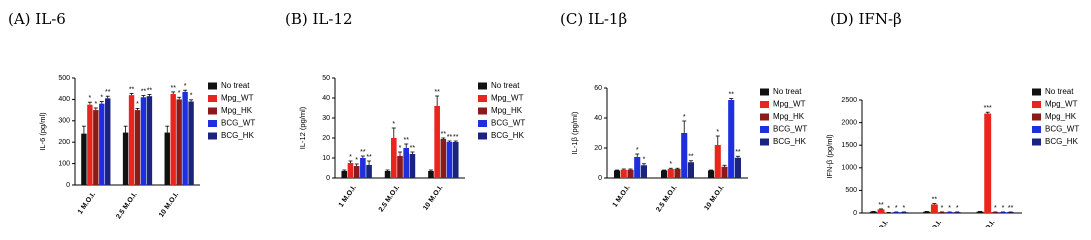 The image size is (1091, 240). What do you see at coordinates (866, 19) in the screenshot?
I see `panel-title: (D) IFN-β` at bounding box center [866, 19].